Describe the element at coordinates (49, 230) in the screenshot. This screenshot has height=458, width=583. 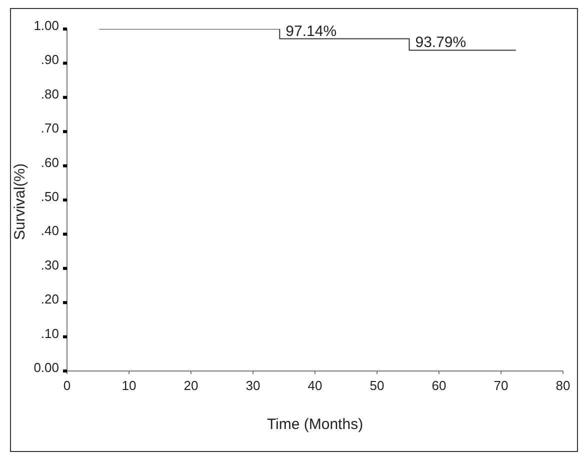
I see `y-tick-label: .40` at that location.